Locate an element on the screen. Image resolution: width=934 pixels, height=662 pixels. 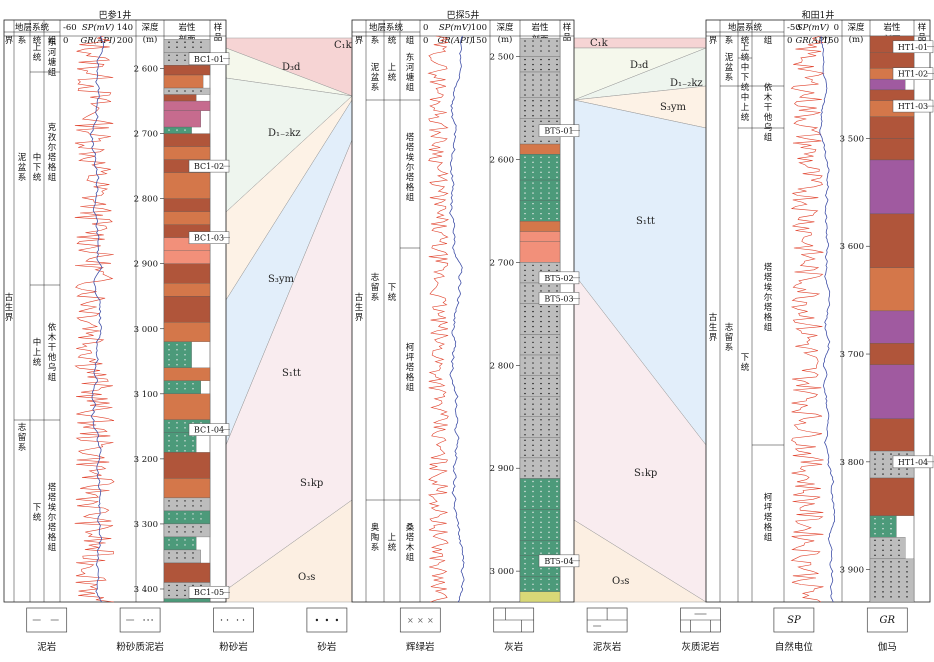
legend-label: 辉绿岩 is located at coordinates (420, 647).